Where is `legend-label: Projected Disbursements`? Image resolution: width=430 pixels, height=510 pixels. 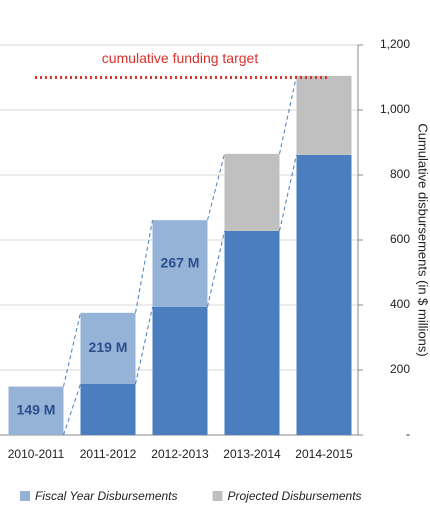 legend-label: Projected Disbursements is located at coordinates (295, 496).